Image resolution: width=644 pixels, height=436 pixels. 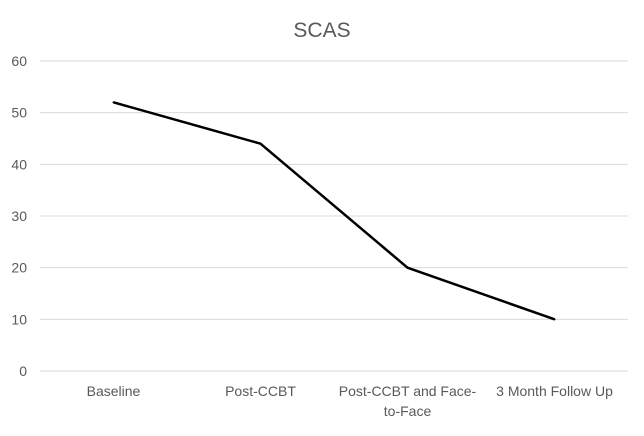 I want to click on y-tick-label: 50, so click(x=19, y=113).